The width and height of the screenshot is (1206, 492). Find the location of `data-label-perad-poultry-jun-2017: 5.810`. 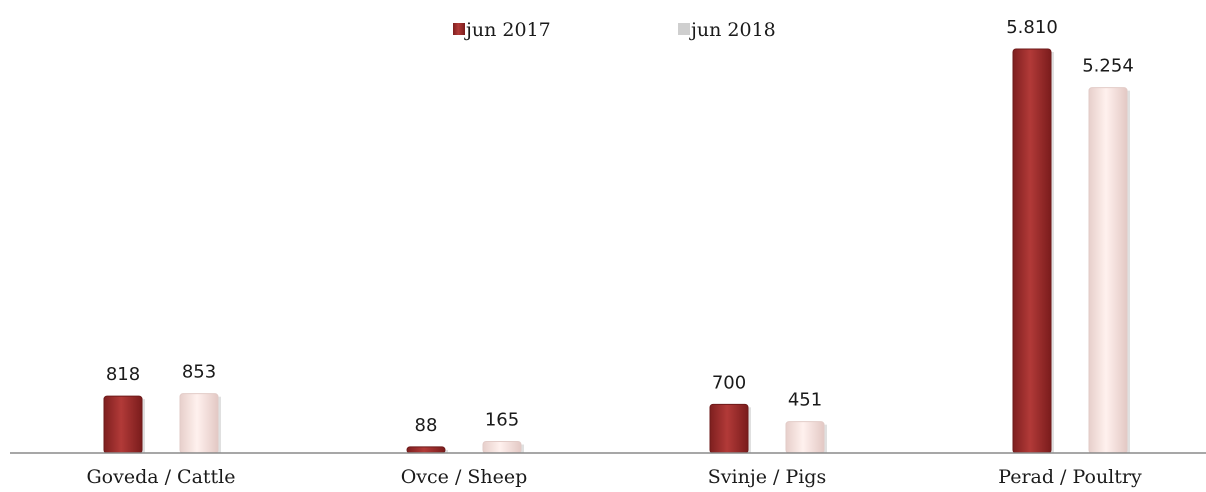

data-label-perad-poultry-jun-2017: 5.810 is located at coordinates (1032, 27).